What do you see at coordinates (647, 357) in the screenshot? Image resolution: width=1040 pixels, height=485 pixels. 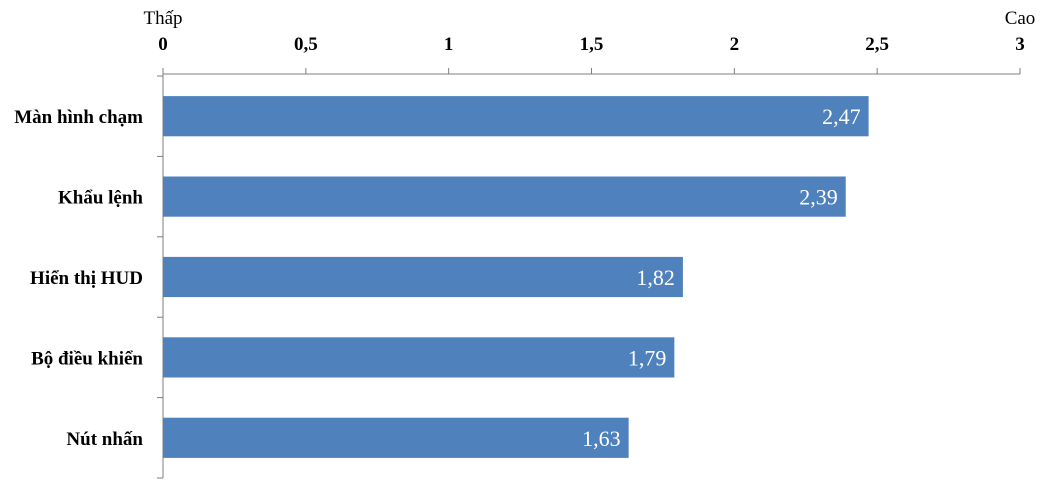 I see `bar-value-label: 1,79` at bounding box center [647, 357].